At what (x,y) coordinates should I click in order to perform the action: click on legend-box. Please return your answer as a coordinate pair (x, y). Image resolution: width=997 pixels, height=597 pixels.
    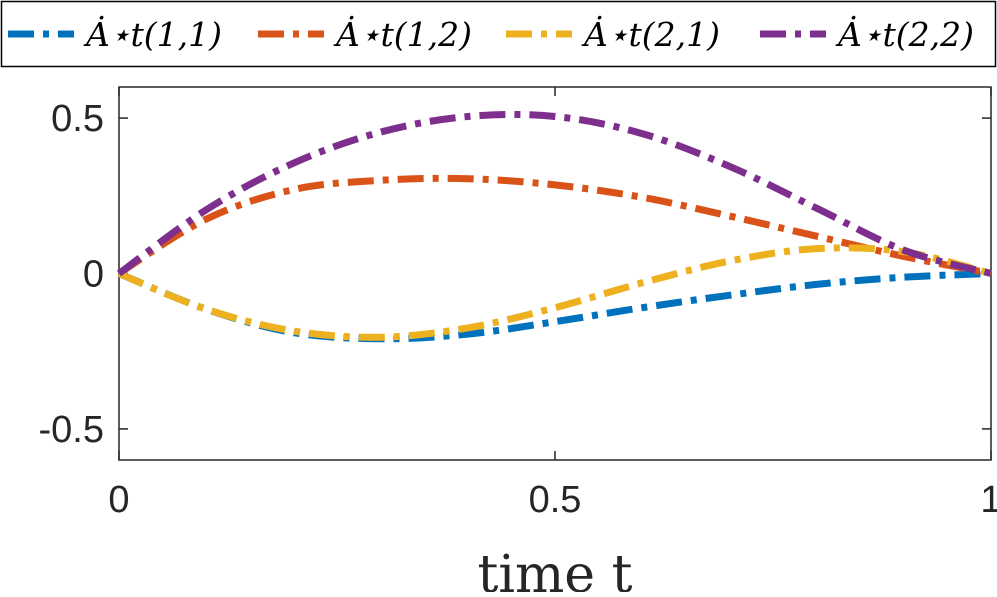
    Looking at the image, I should click on (498, 34).